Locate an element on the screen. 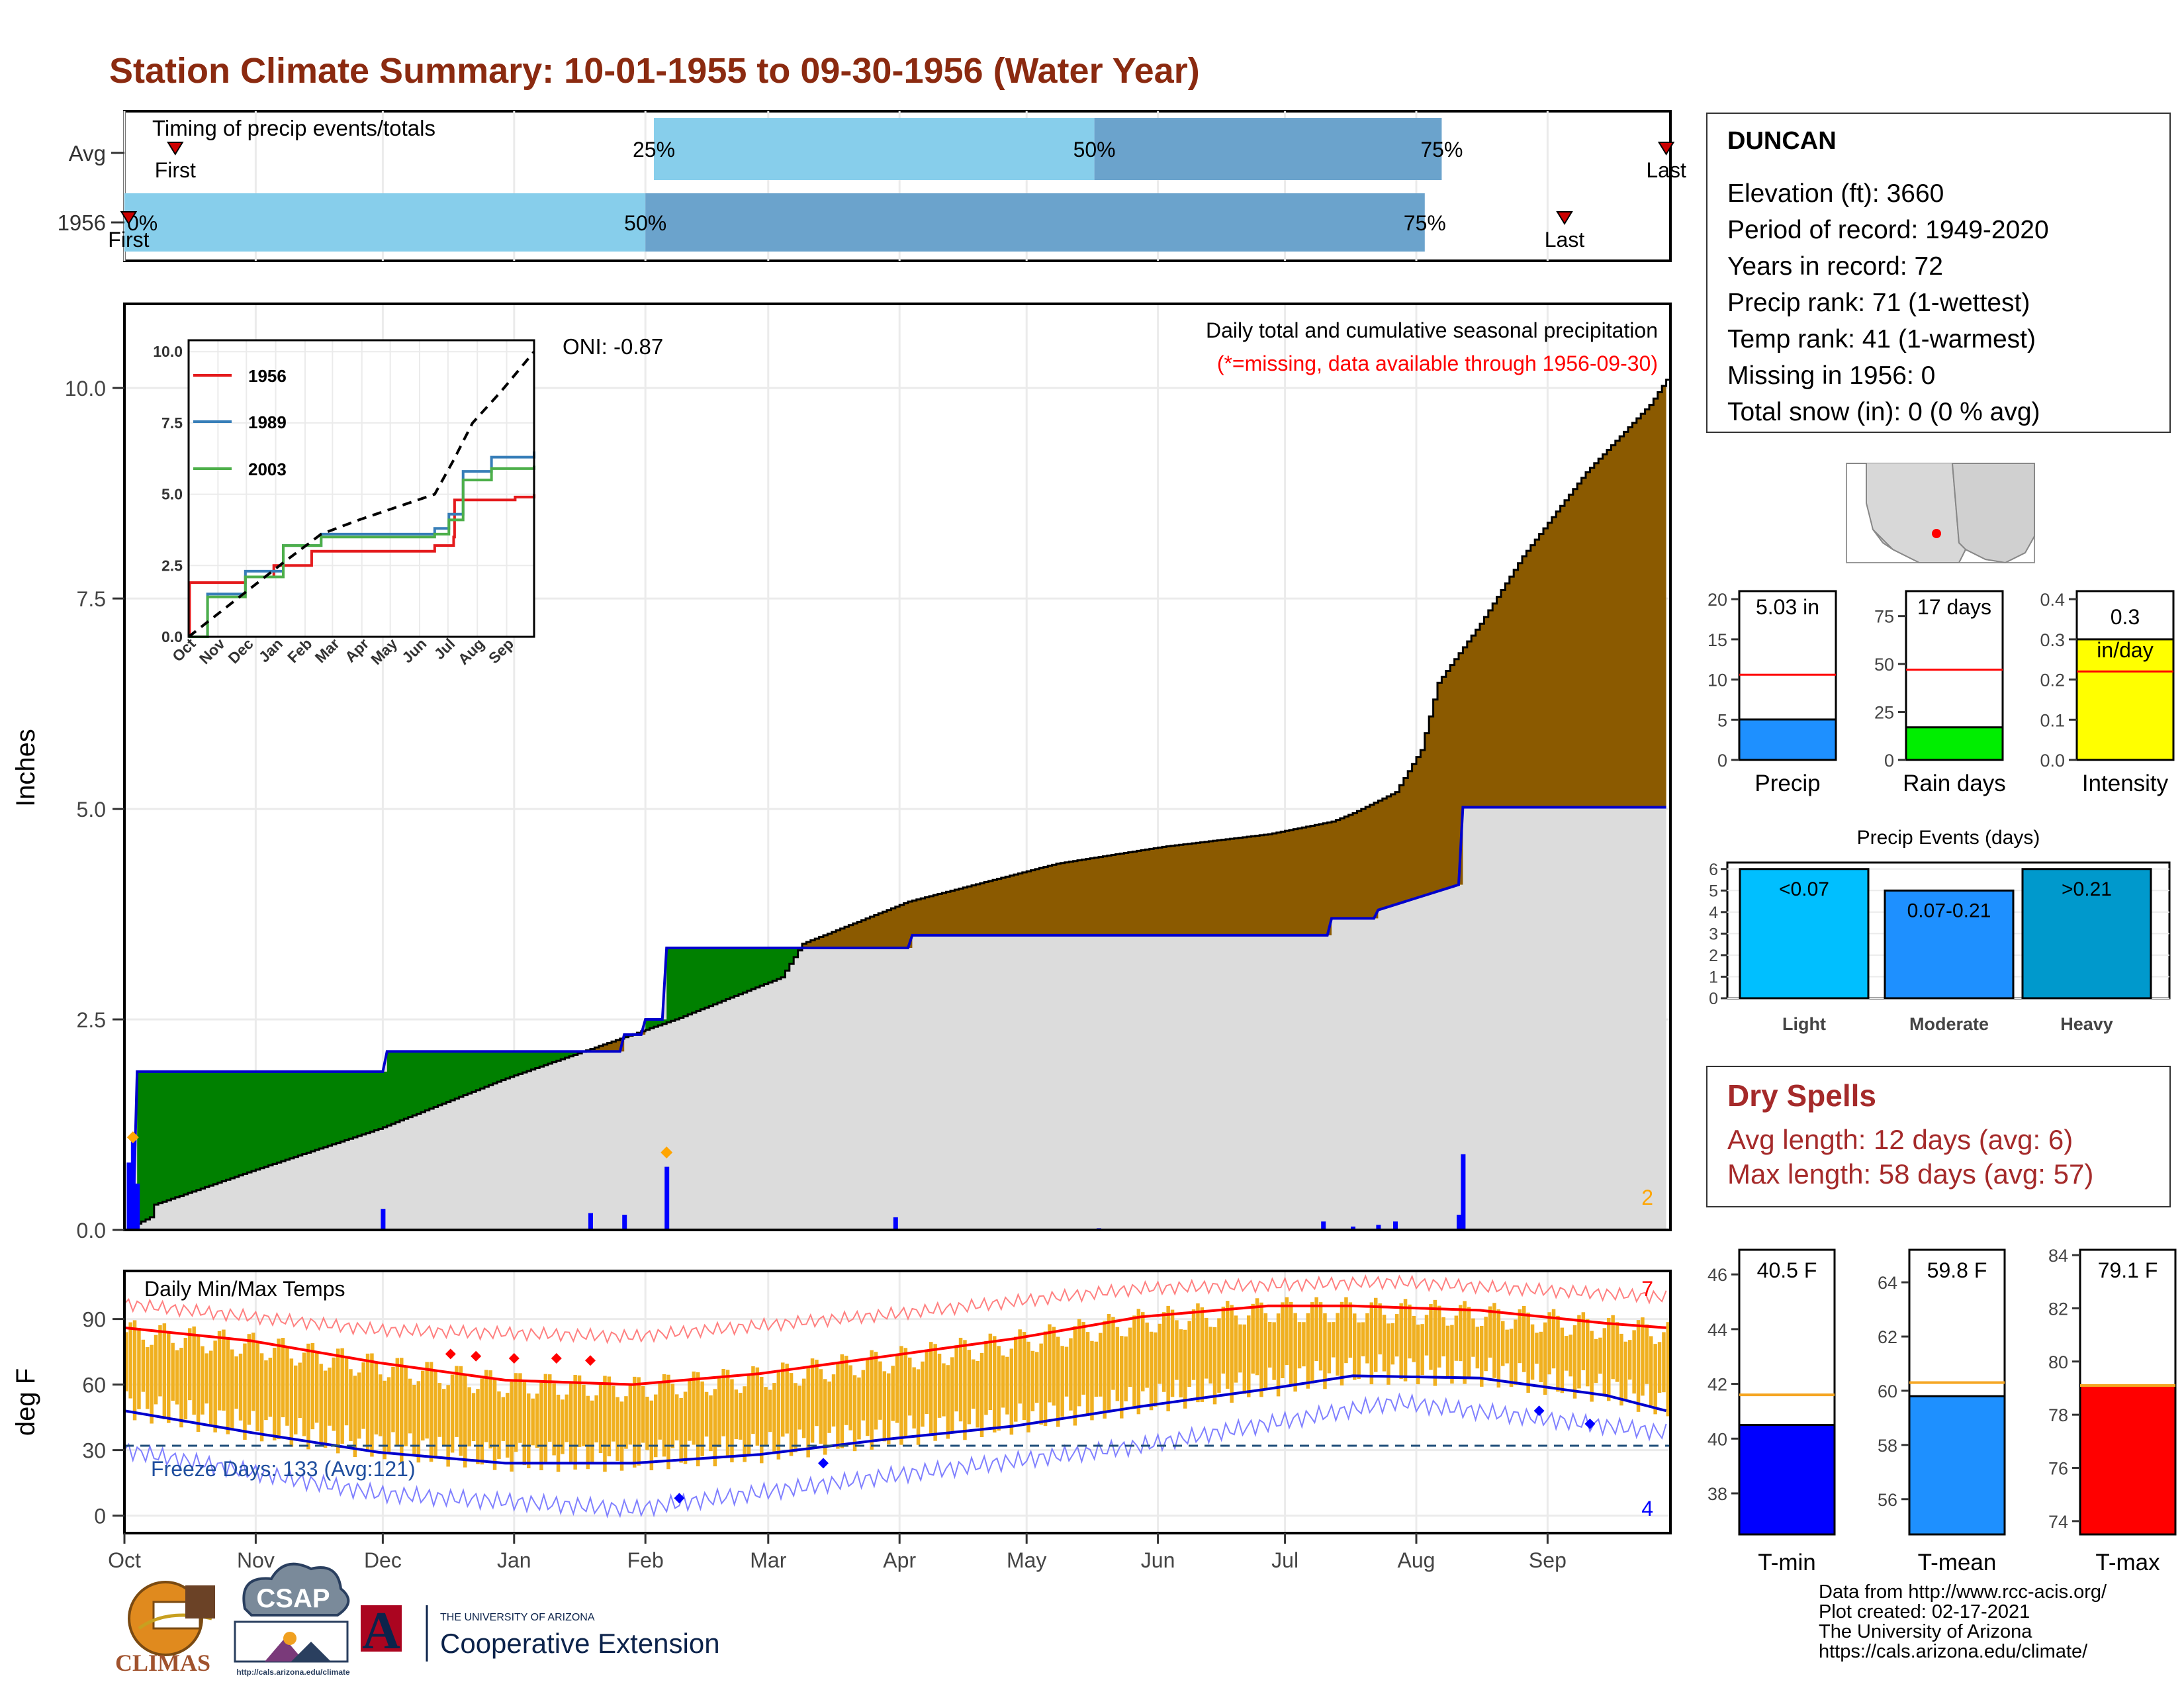  events-category-light: Light is located at coordinates (1804, 1024).